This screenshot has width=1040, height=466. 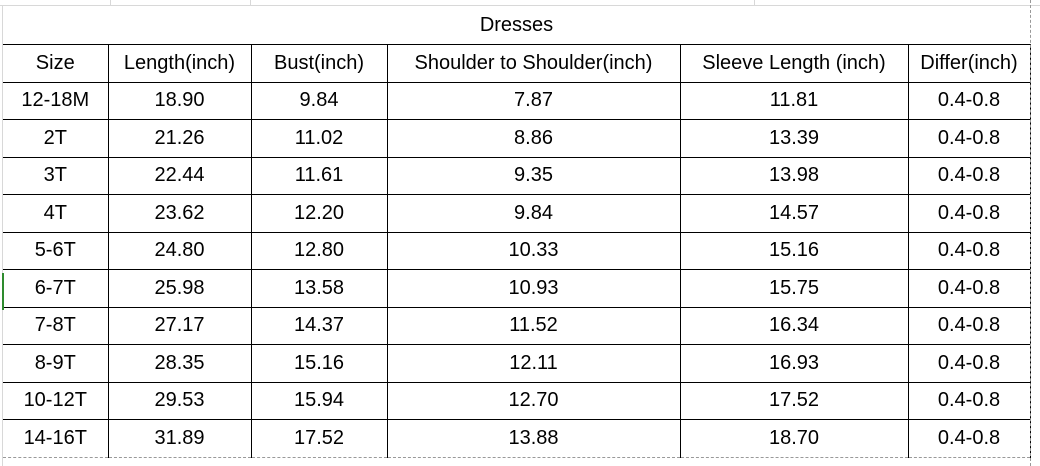 I want to click on table-cell: 12.70, so click(x=533, y=400).